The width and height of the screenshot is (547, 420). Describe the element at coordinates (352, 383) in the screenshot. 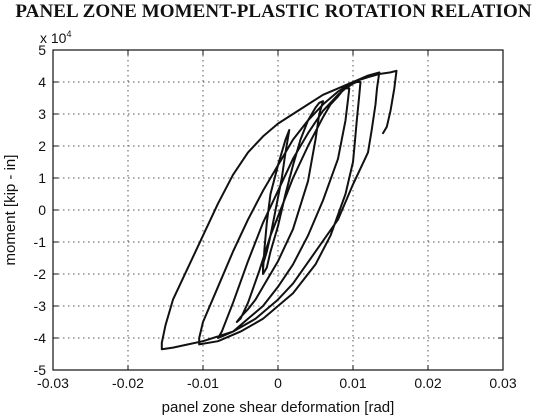

I see `x-tick-label: 0.01` at that location.